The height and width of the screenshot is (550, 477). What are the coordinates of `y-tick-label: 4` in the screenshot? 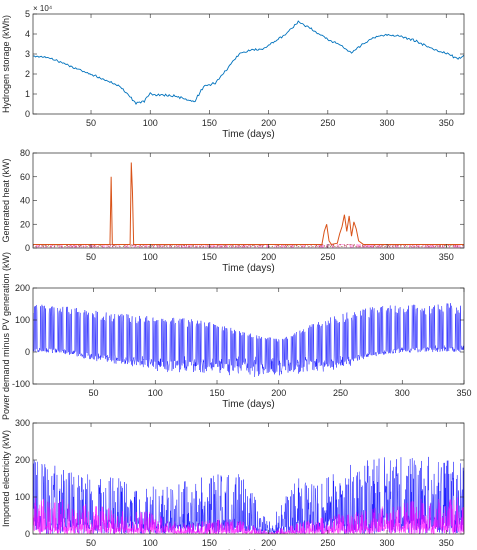 It's located at (27, 34).